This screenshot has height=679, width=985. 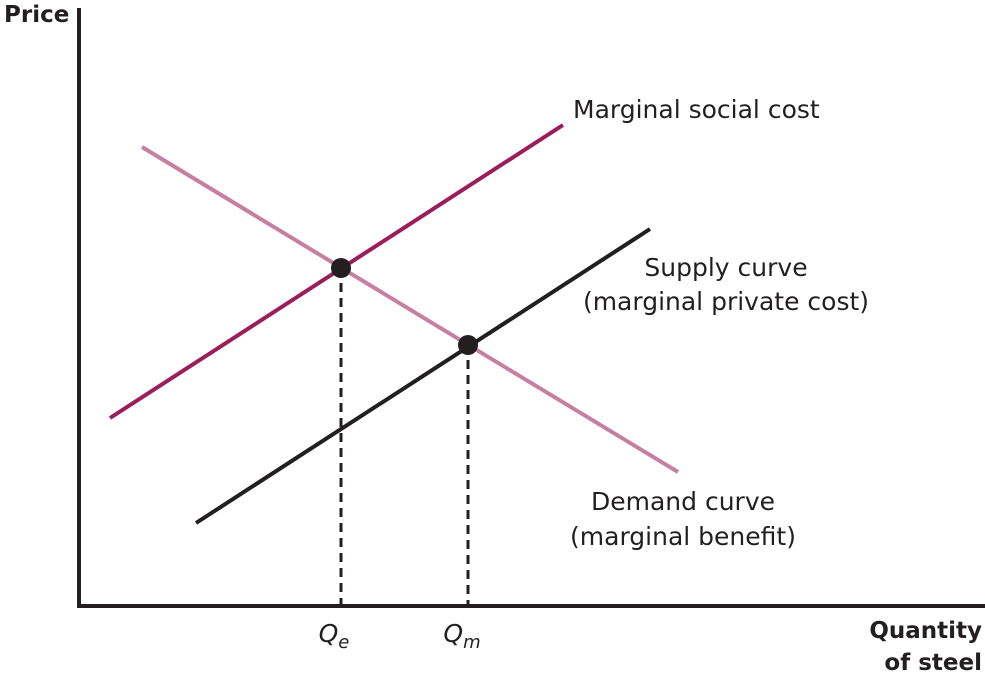 I want to click on curve-label: Marginal social cost, so click(x=696, y=109).